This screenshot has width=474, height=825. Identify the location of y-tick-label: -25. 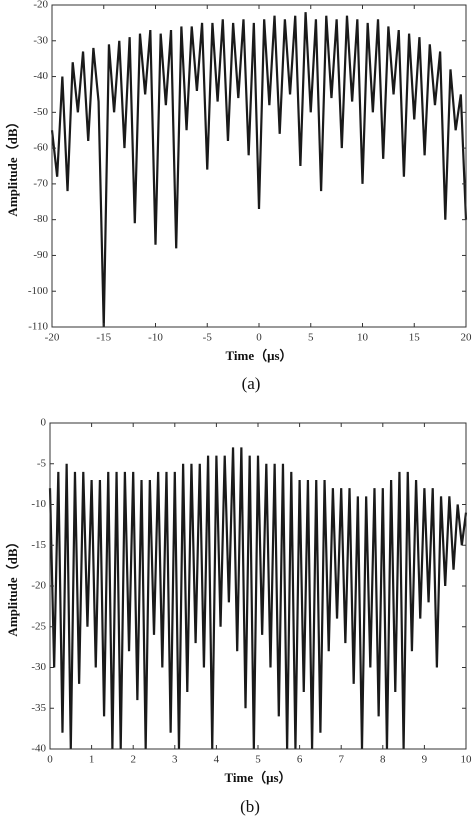
(38, 626).